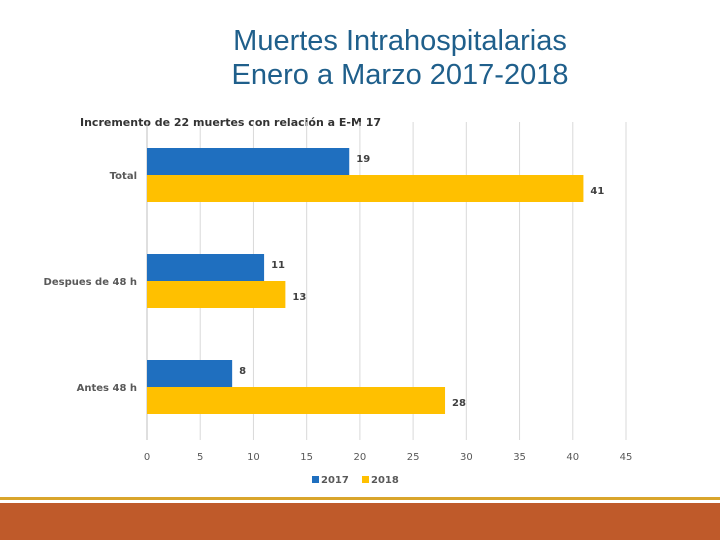  Describe the element at coordinates (242, 371) in the screenshot. I see `data-label: 8` at that location.